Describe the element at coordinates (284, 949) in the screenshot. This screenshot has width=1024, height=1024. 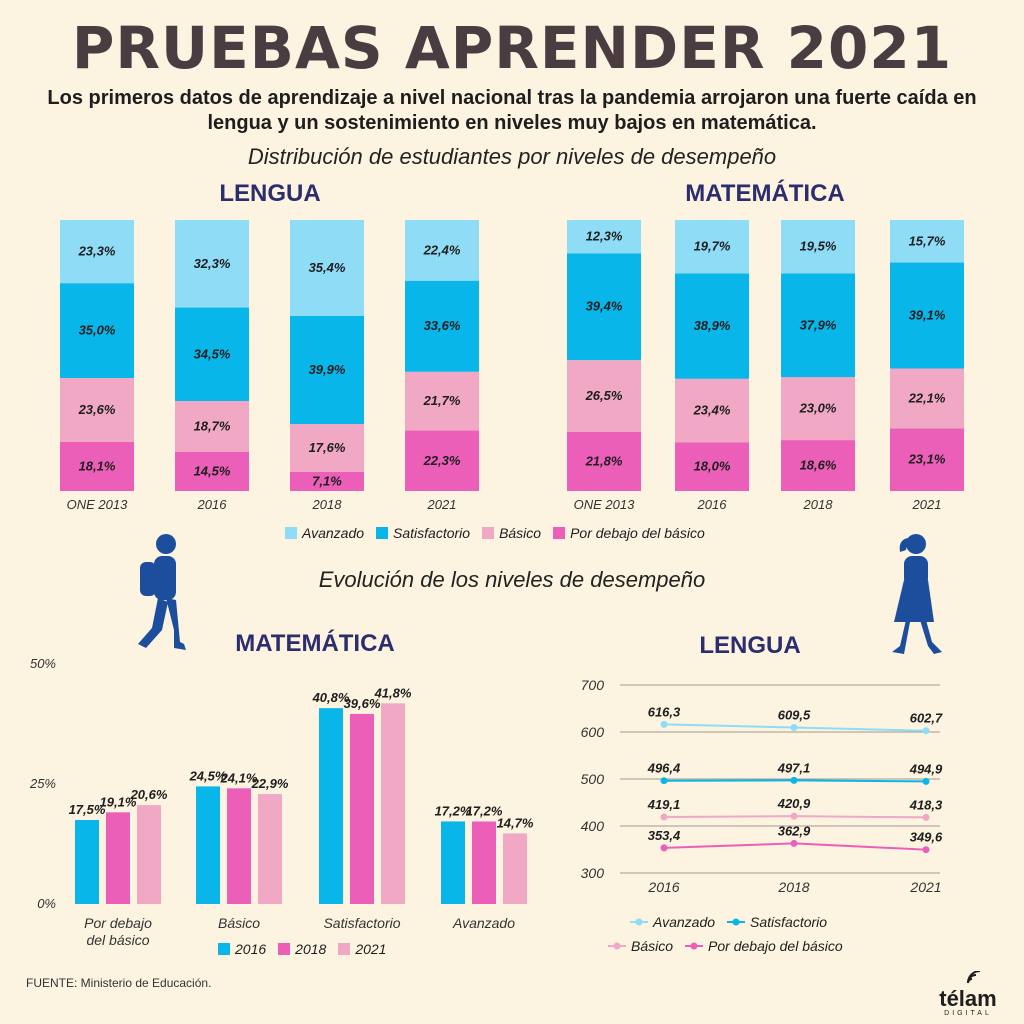
I see `swatch-2018` at that location.